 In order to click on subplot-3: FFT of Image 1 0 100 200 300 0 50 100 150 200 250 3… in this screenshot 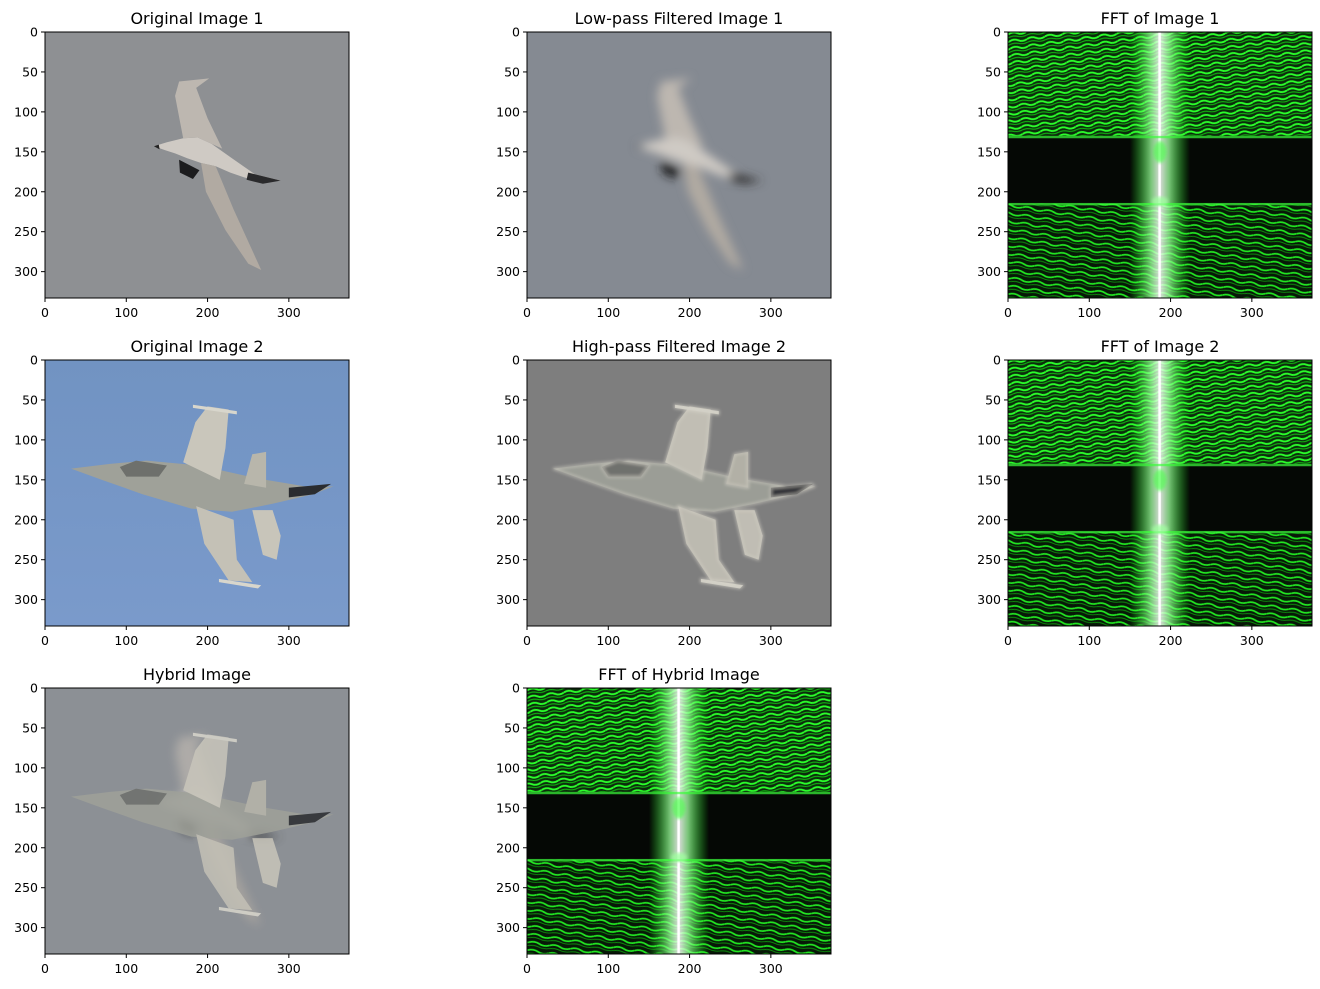, I will do `click(1145, 164)`.